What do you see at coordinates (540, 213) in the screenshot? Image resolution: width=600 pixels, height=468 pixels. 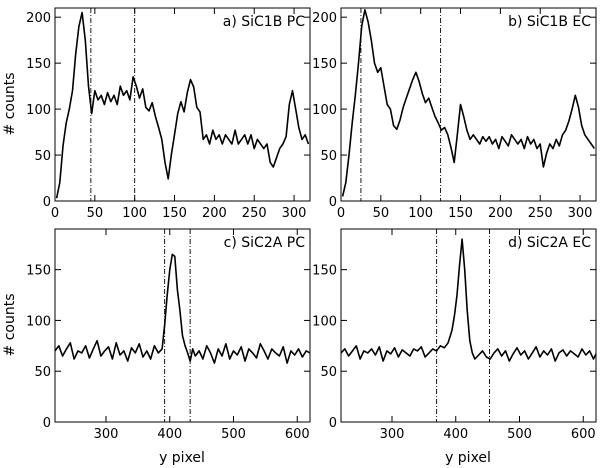 I see `panel-b-xtick-label-5: 250` at bounding box center [540, 213].